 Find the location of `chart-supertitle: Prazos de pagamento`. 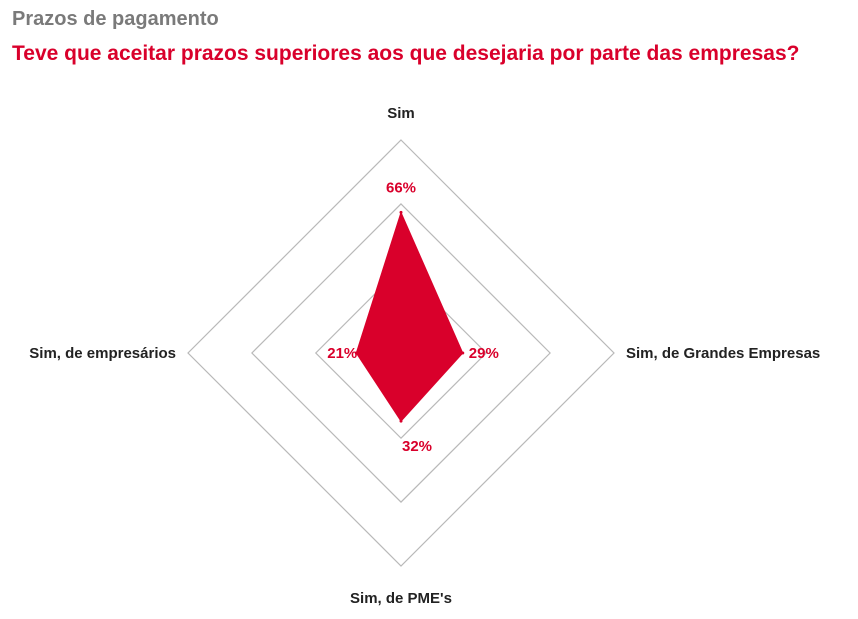

chart-supertitle: Prazos de pagamento is located at coordinates (115, 19).